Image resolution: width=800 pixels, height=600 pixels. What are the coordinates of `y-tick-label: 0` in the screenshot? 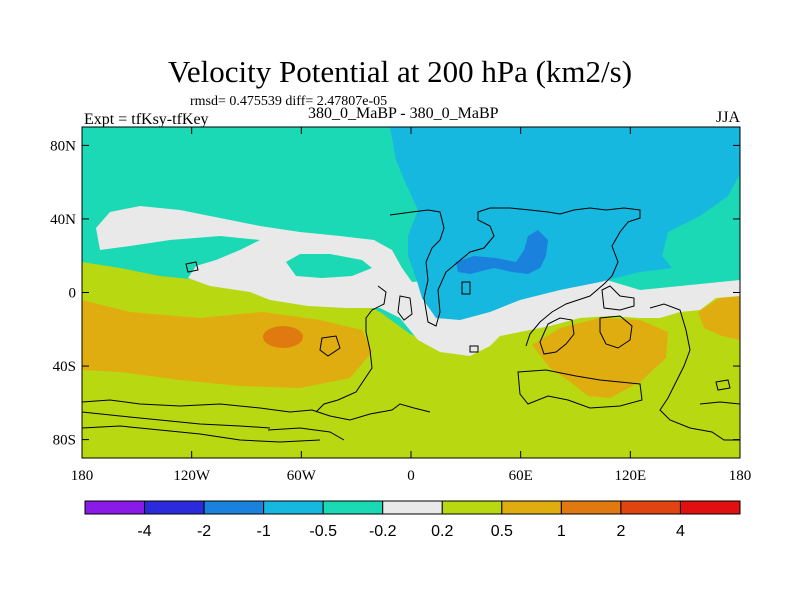 It's located at (73, 294).